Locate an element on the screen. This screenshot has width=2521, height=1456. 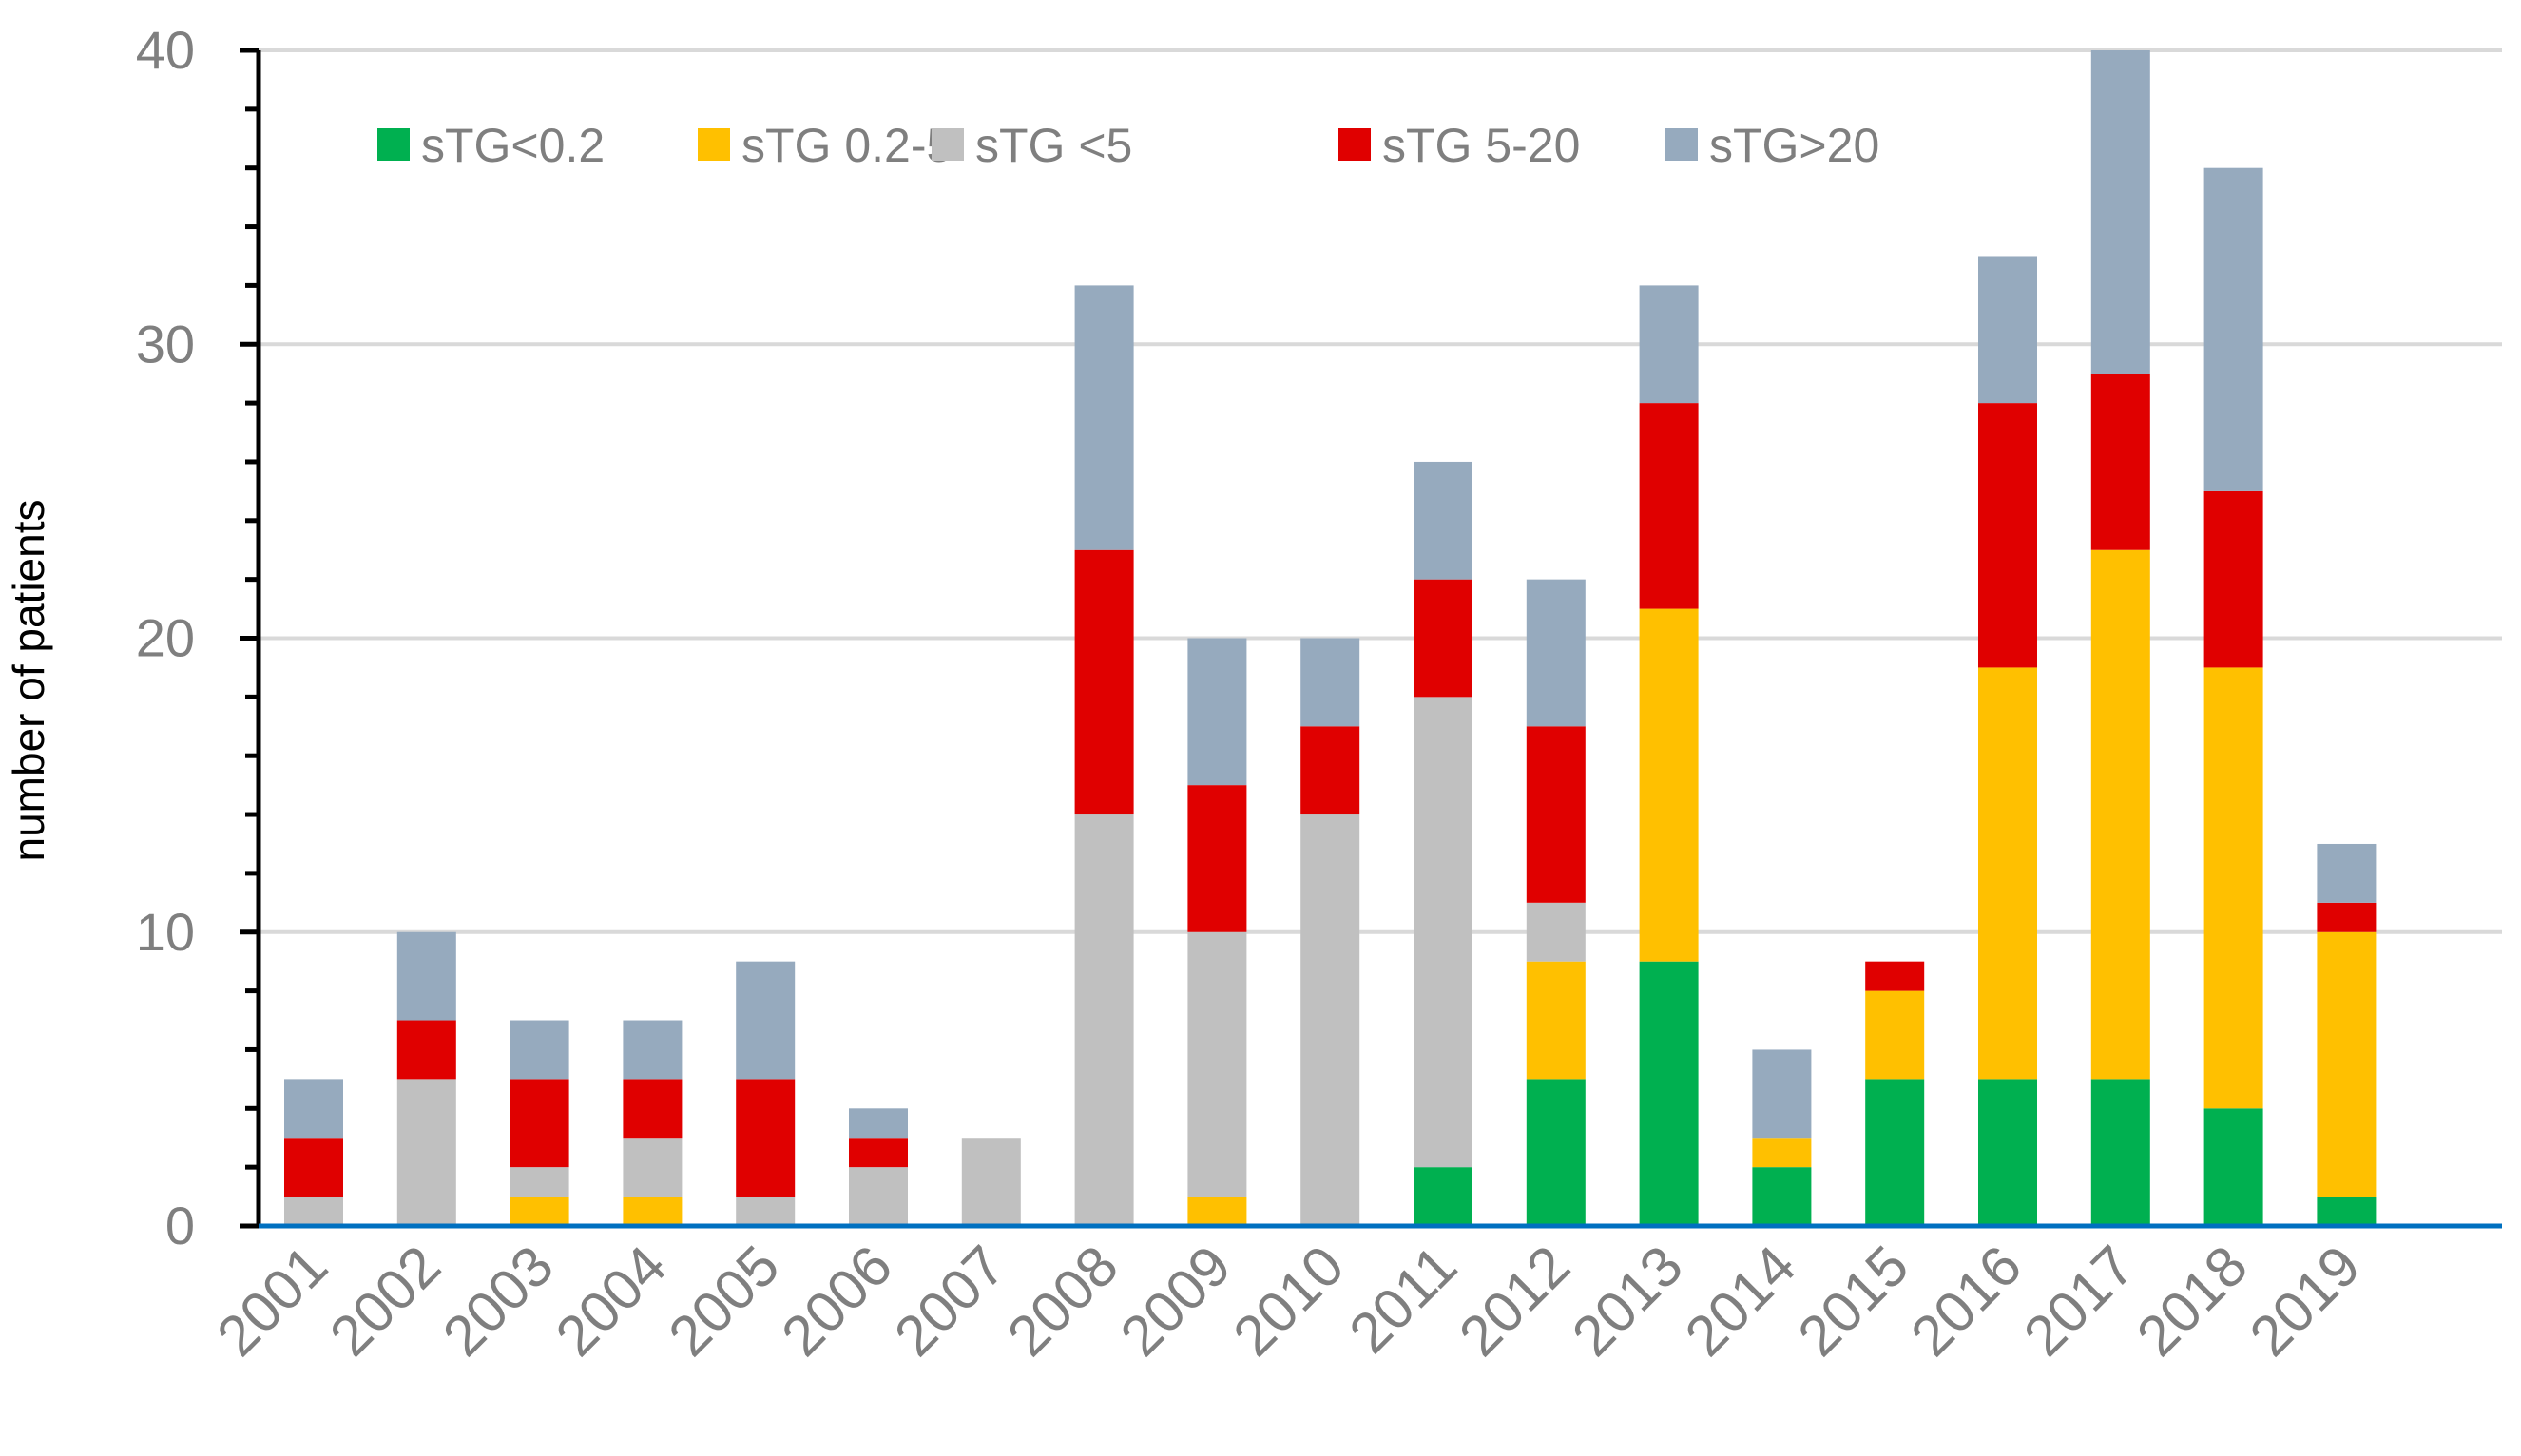
x-tick-label-2009: 2009 is located at coordinates (1175, 1301).